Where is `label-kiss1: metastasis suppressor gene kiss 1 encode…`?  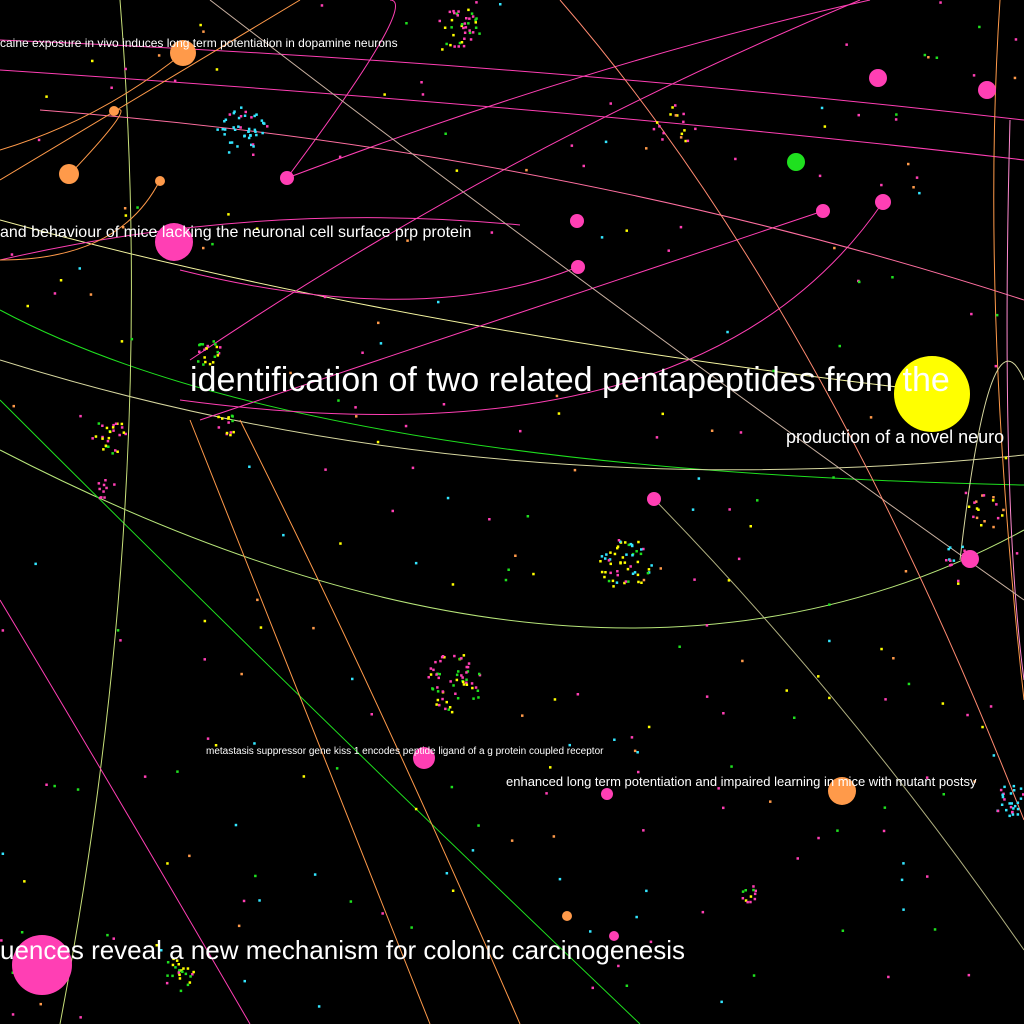 label-kiss1: metastasis suppressor gene kiss 1 encode… is located at coordinates (405, 751).